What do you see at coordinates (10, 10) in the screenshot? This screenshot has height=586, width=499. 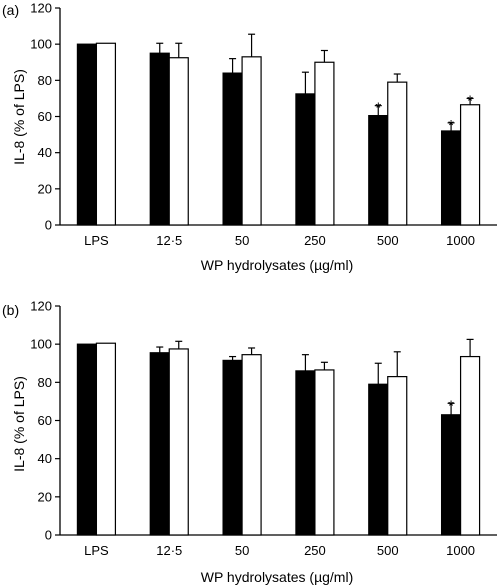 I see `panel-a-label: (a)` at bounding box center [10, 10].